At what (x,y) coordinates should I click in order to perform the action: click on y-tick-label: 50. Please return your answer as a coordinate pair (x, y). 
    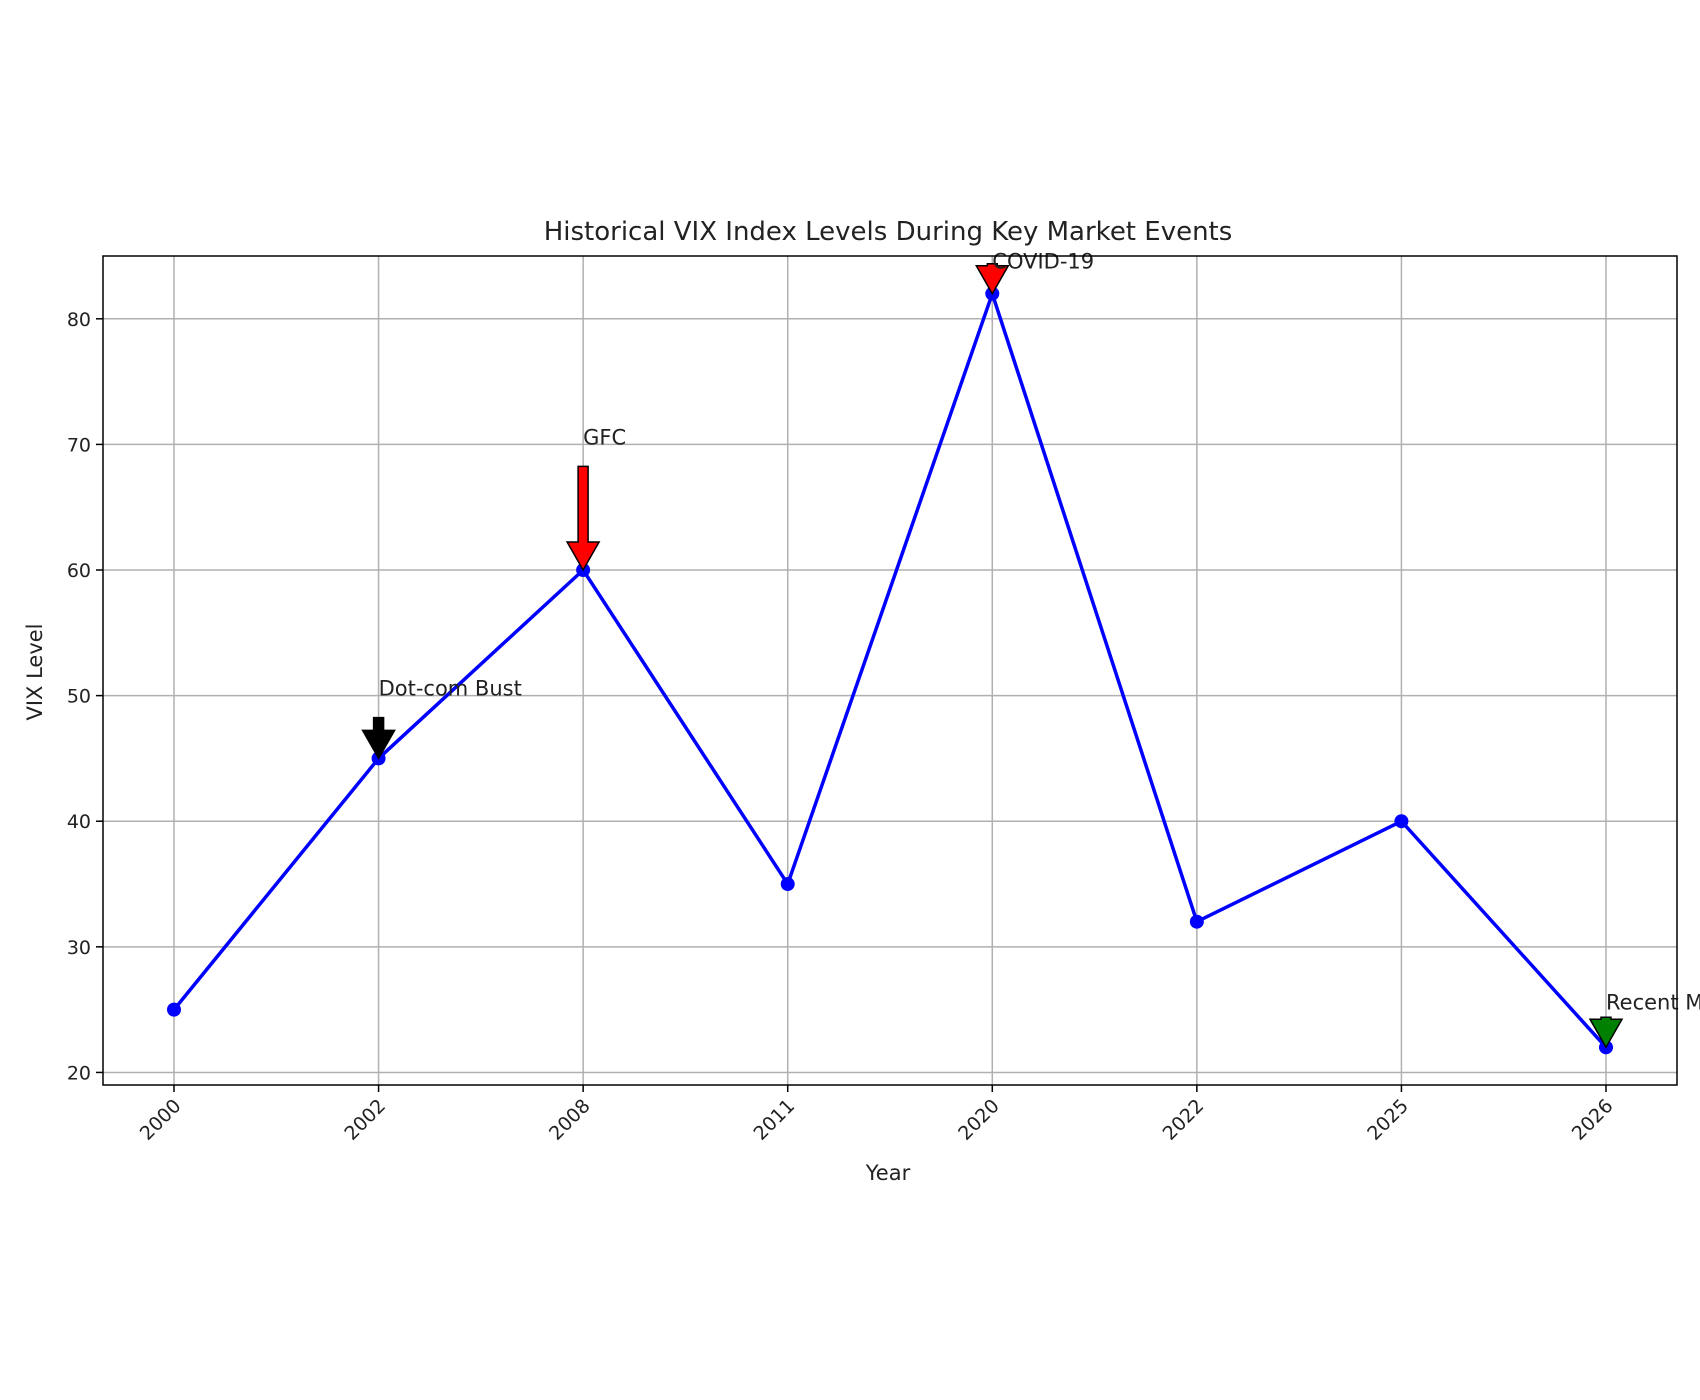
    Looking at the image, I should click on (79, 697).